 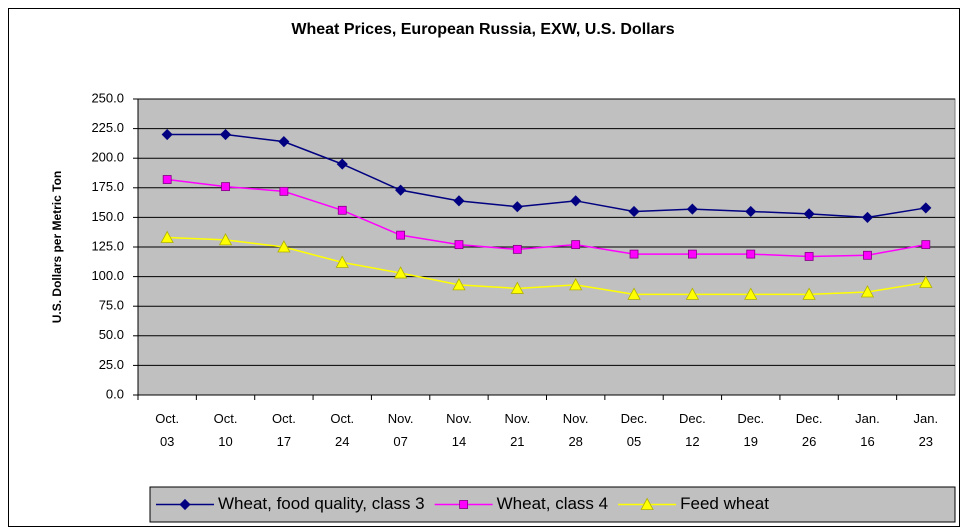 I want to click on x-tick-label: Dec. 26, so click(x=809, y=430).